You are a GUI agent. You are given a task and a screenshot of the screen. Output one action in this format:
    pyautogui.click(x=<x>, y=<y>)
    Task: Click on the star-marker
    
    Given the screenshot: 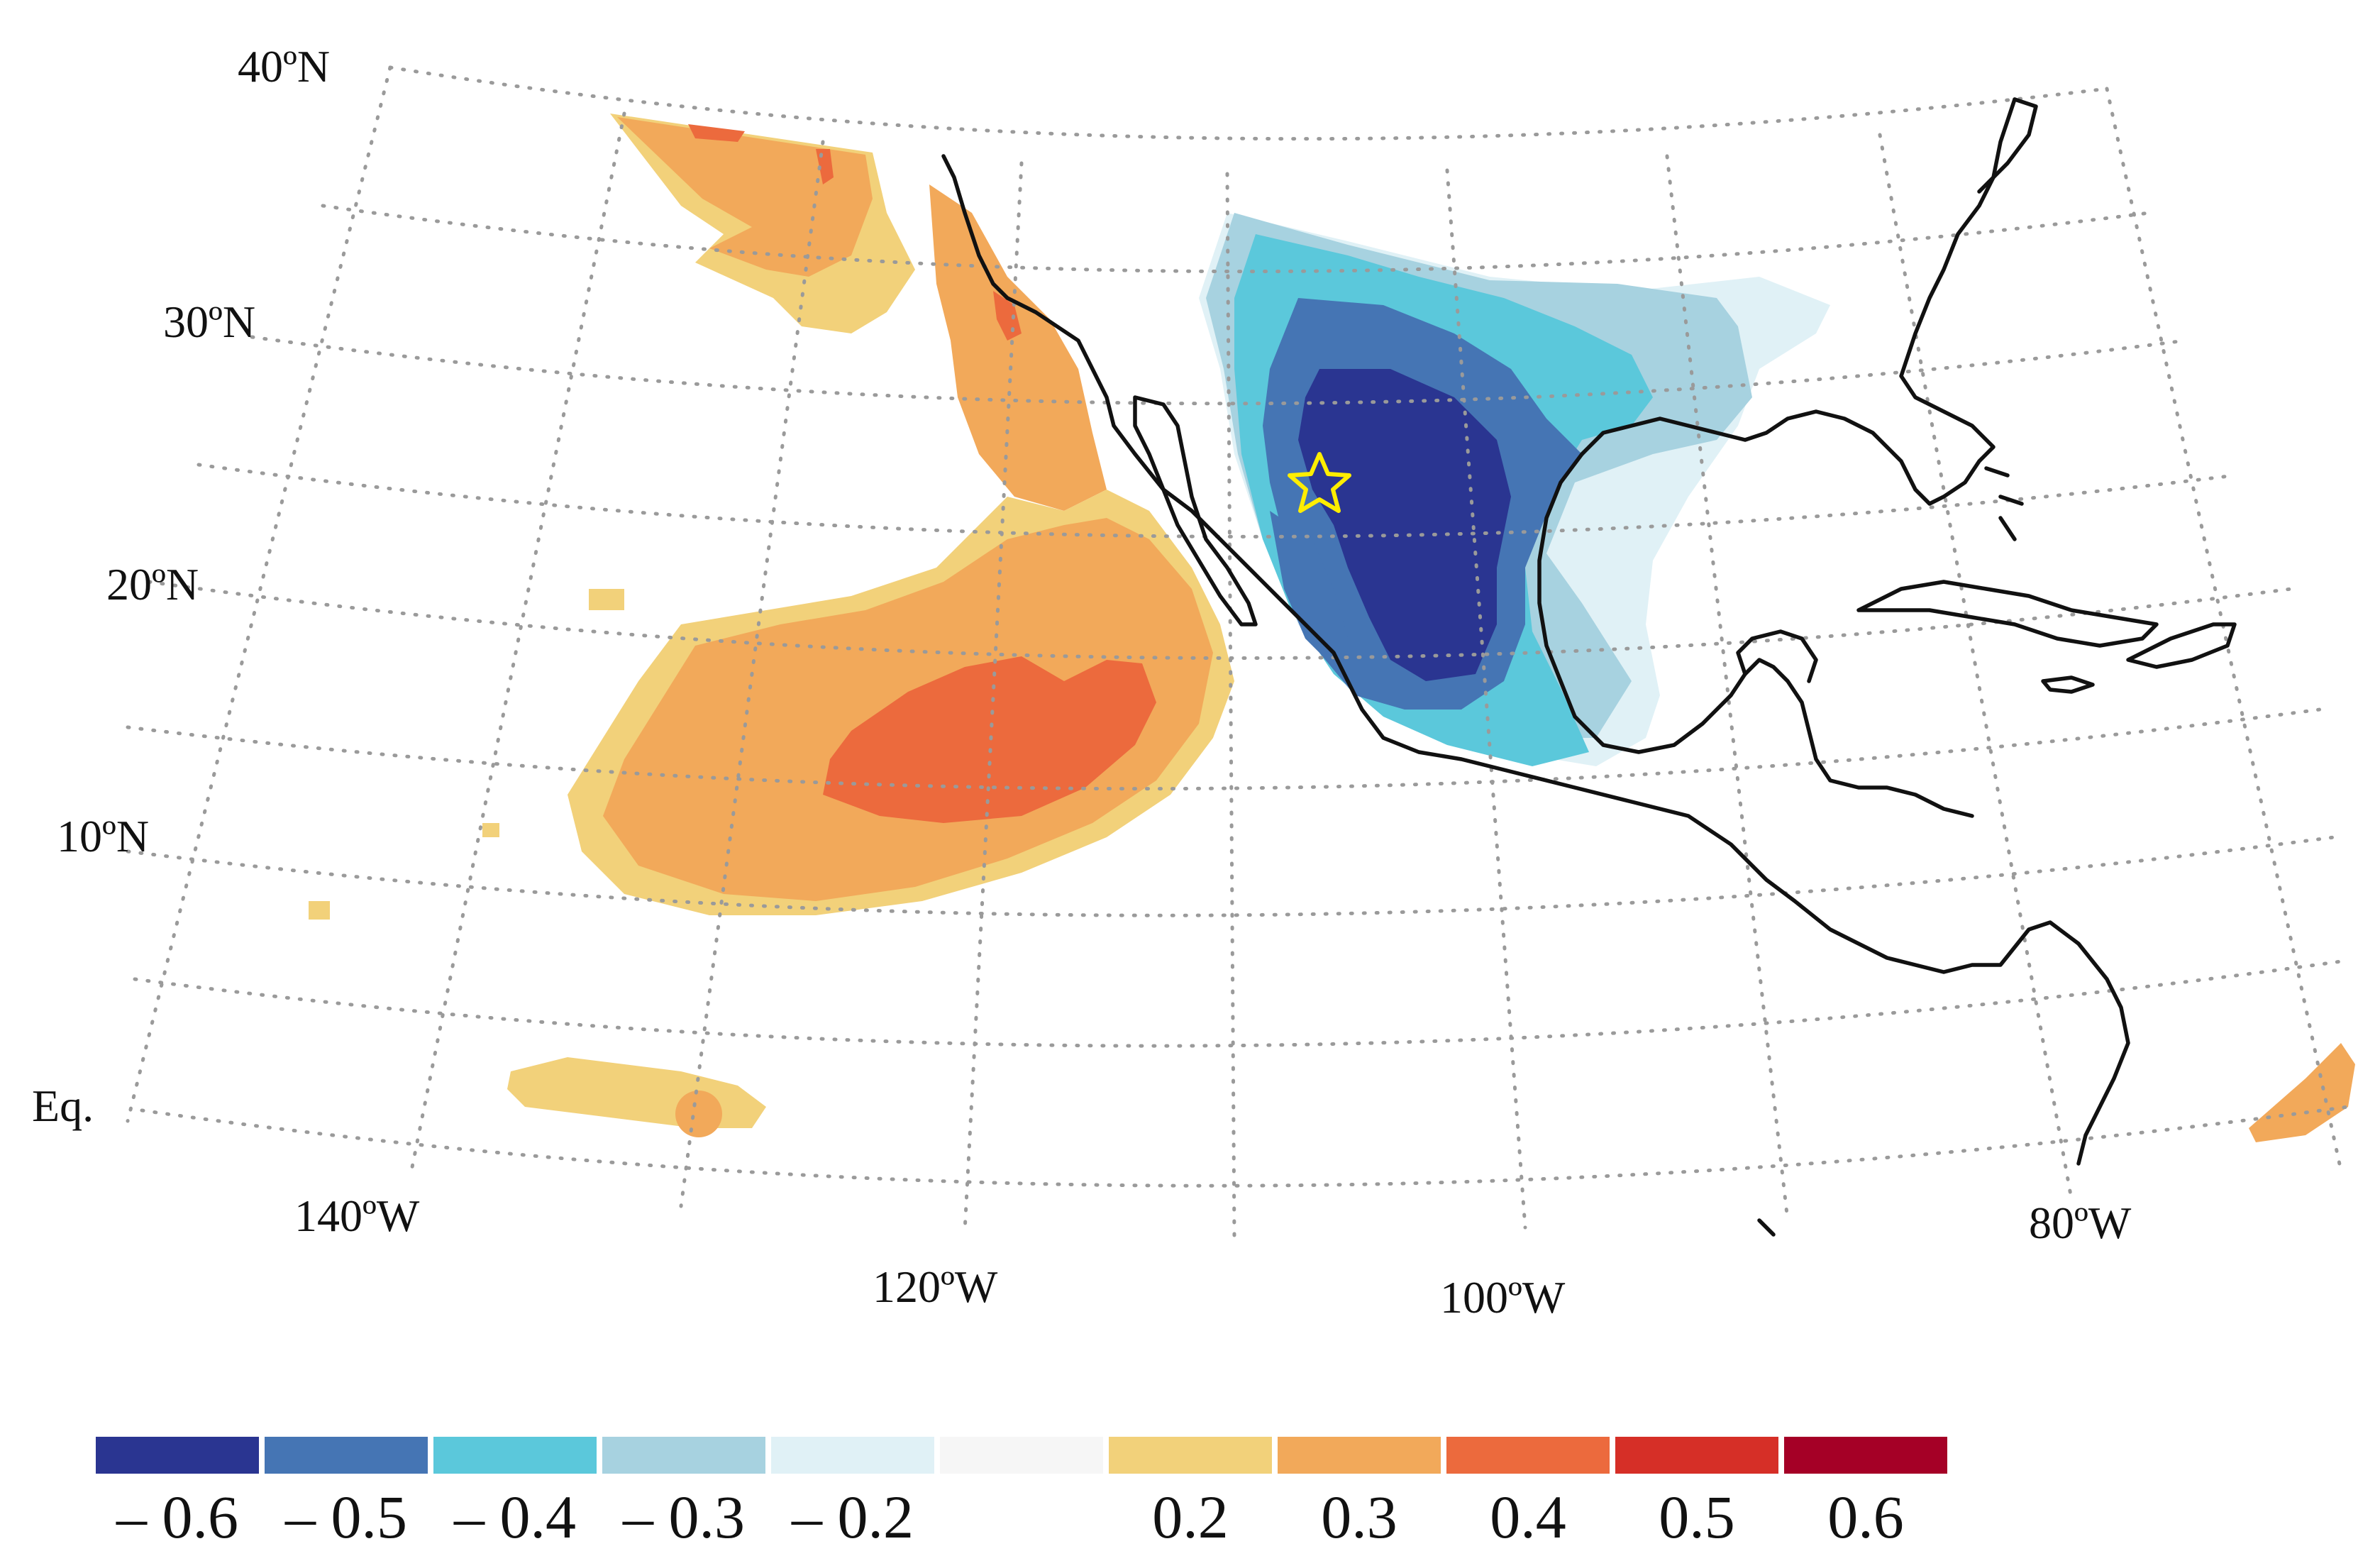 What is the action you would take?
    pyautogui.click(x=1319, y=482)
    